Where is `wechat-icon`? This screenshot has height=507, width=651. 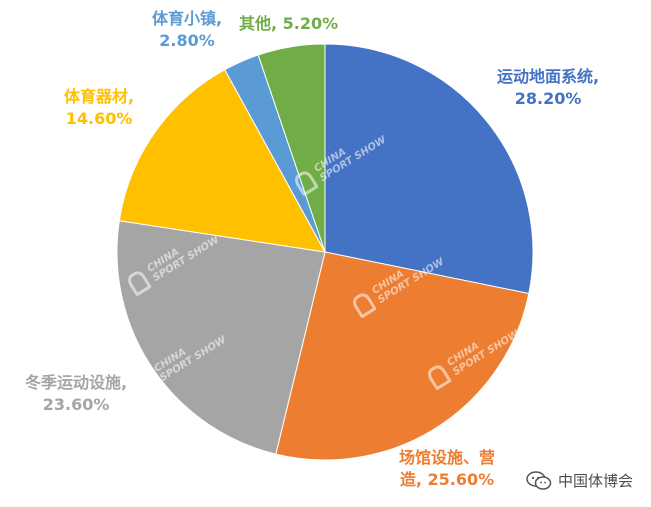 wechat-icon is located at coordinates (539, 480).